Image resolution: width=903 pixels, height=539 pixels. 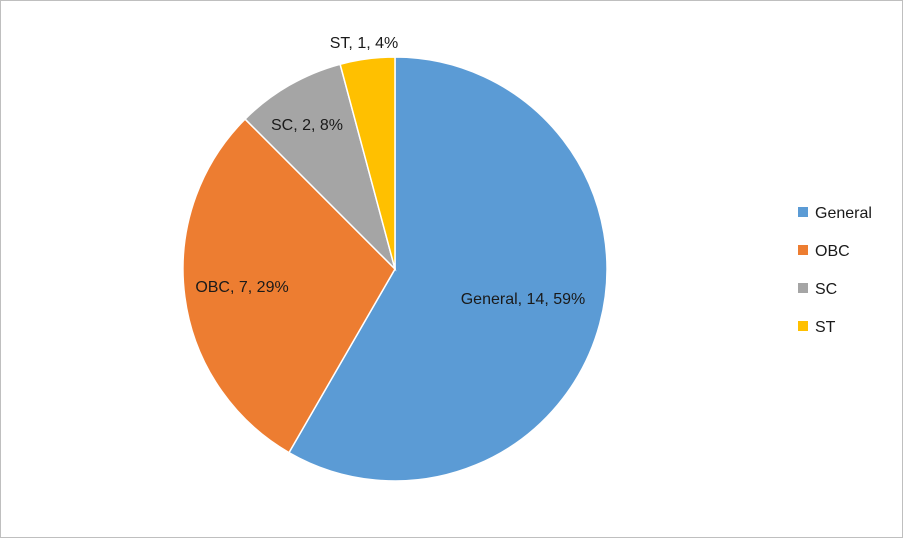 I want to click on data-label-st: ST, 1, 4%, so click(x=364, y=43).